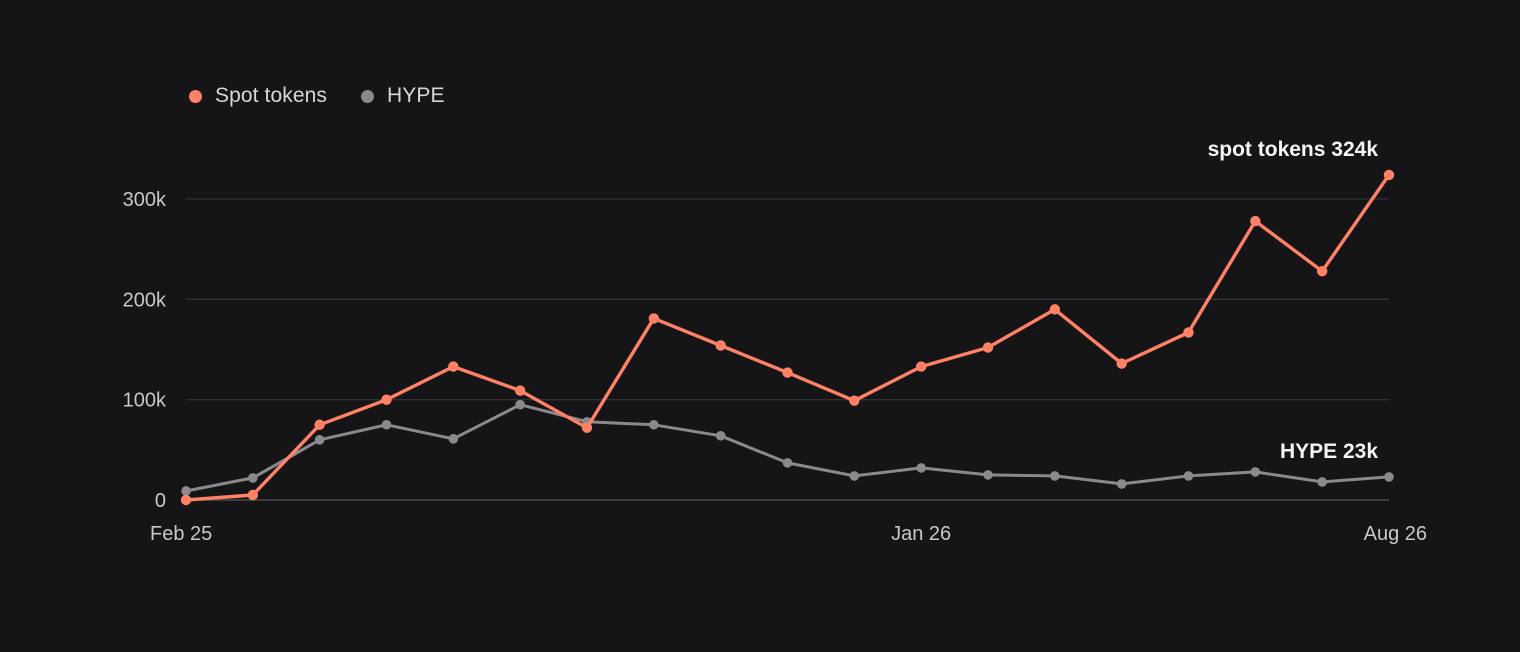 This screenshot has height=652, width=1520. What do you see at coordinates (416, 95) in the screenshot?
I see `legend-label-hype: HYPE` at bounding box center [416, 95].